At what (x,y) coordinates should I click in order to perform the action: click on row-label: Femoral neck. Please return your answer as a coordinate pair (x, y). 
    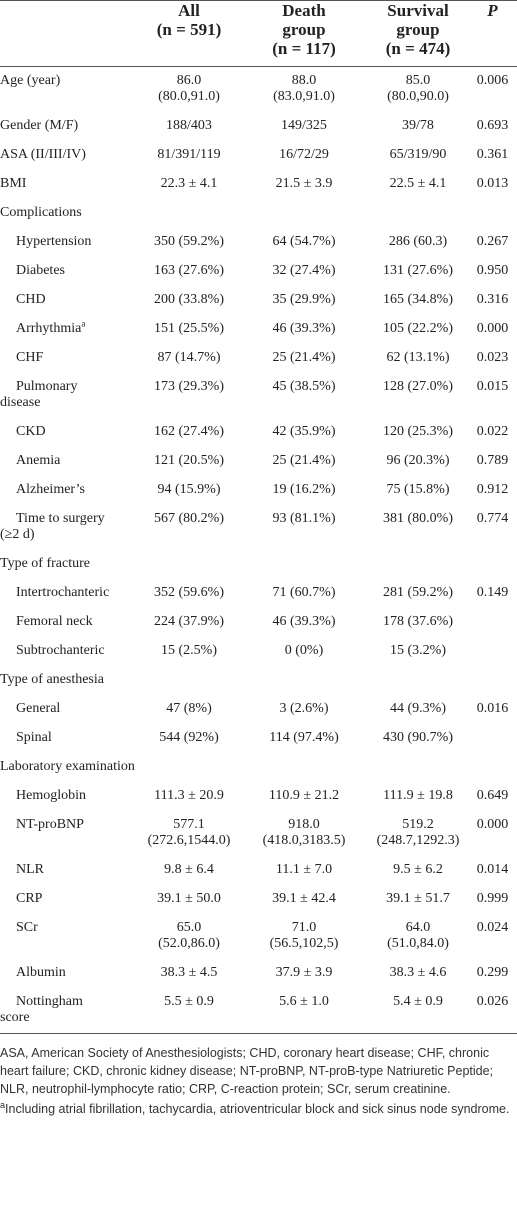
    Looking at the image, I should click on (69, 622).